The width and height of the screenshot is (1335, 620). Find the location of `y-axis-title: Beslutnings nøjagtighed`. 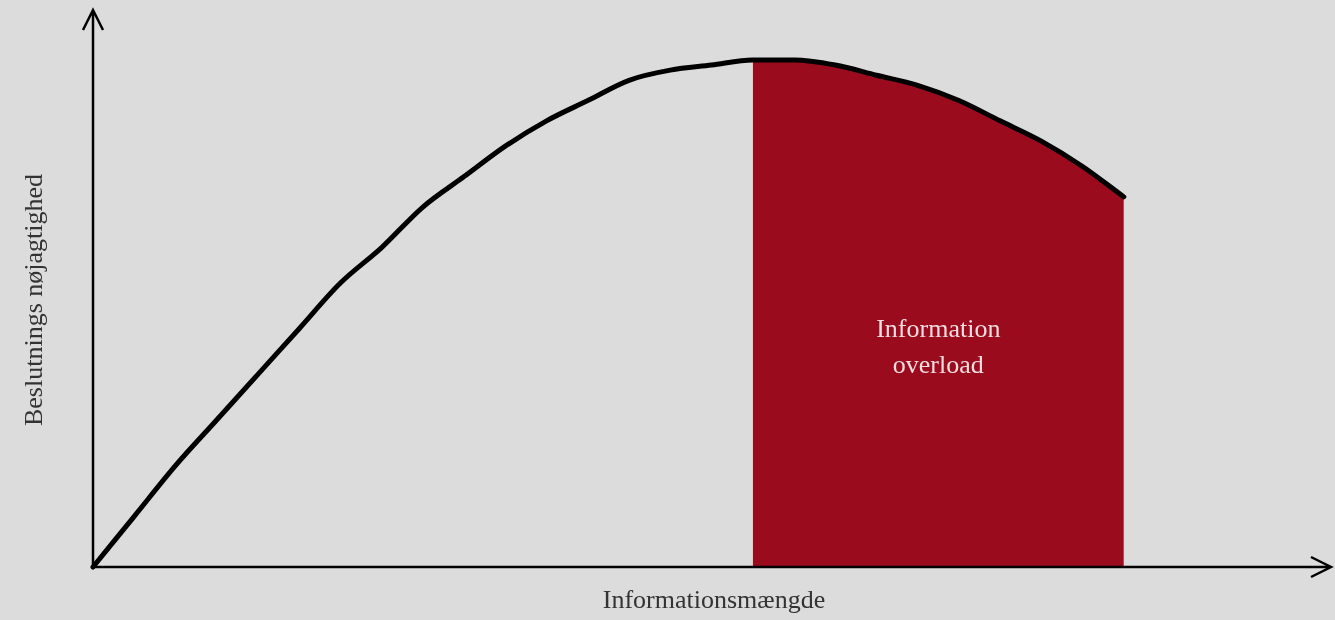

y-axis-title: Beslutnings nøjagtighed is located at coordinates (34, 300).